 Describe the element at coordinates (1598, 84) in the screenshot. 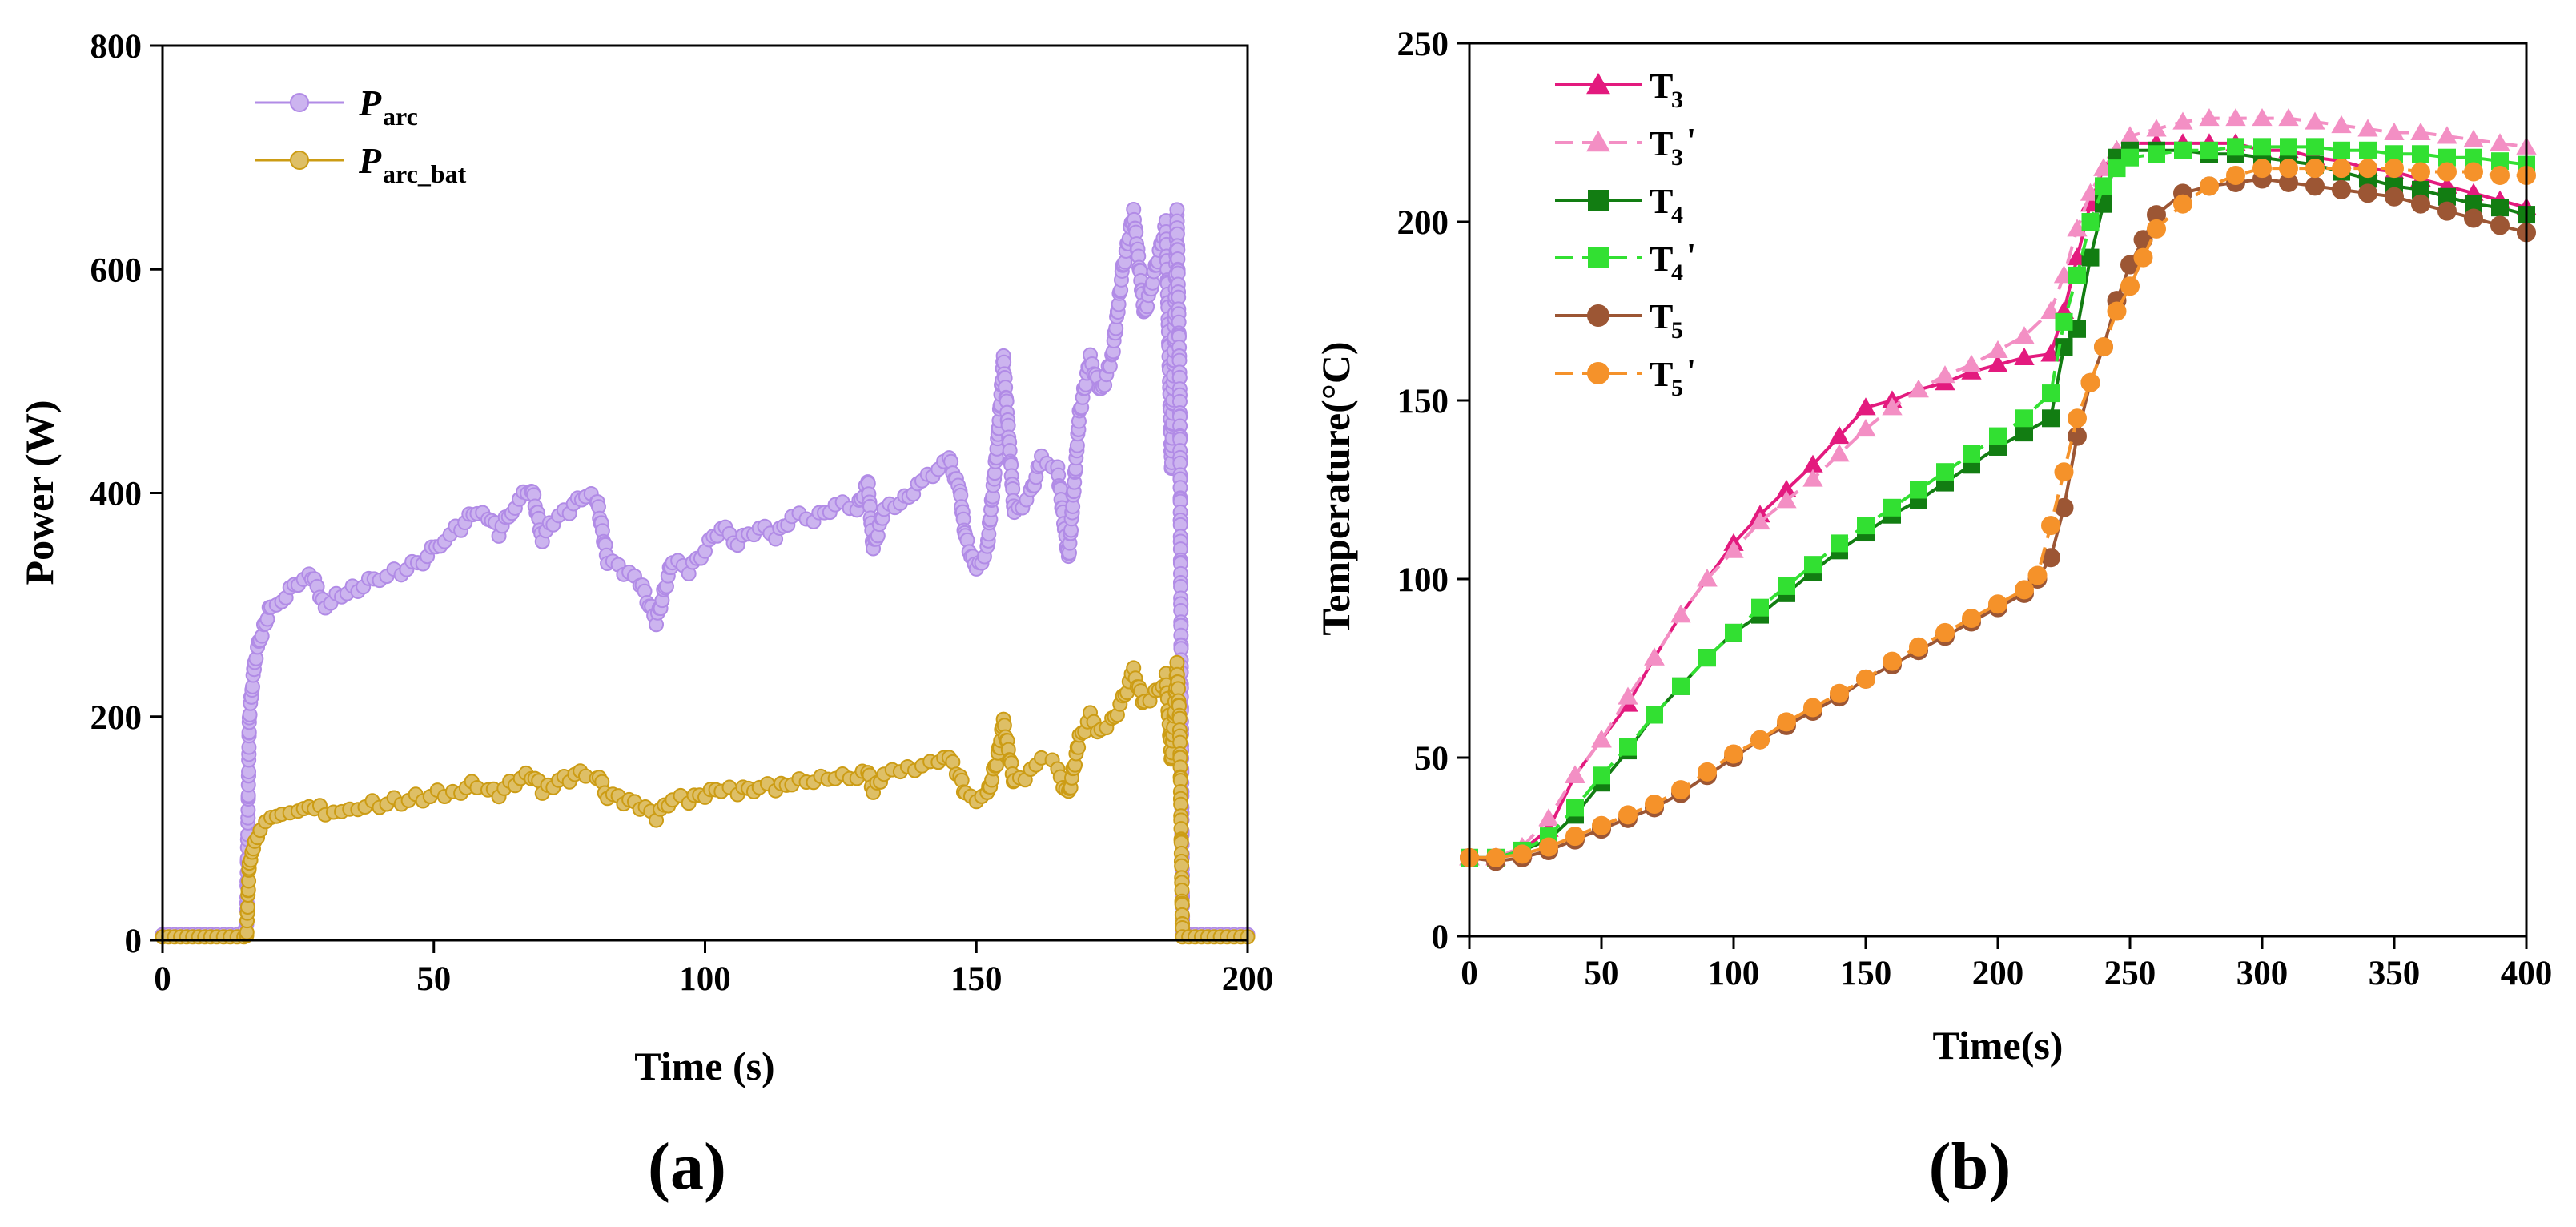

I see `chart-b-legend-t3-marker` at that location.